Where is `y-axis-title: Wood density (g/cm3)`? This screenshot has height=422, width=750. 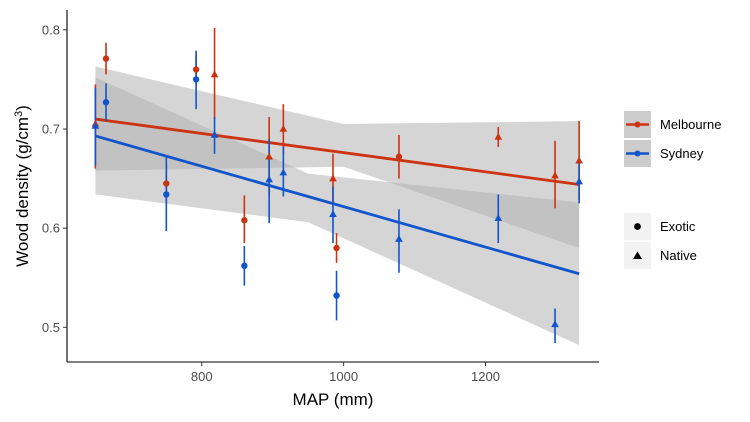 y-axis-title: Wood density (g/cm3) is located at coordinates (22, 186).